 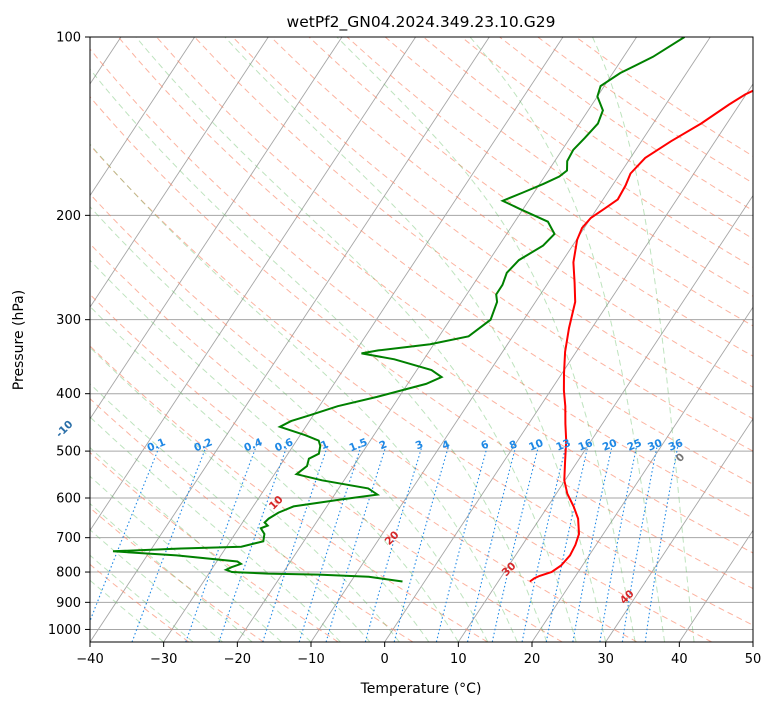 What do you see at coordinates (679, 659) in the screenshot?
I see `x-tick-label: 40` at bounding box center [679, 659].